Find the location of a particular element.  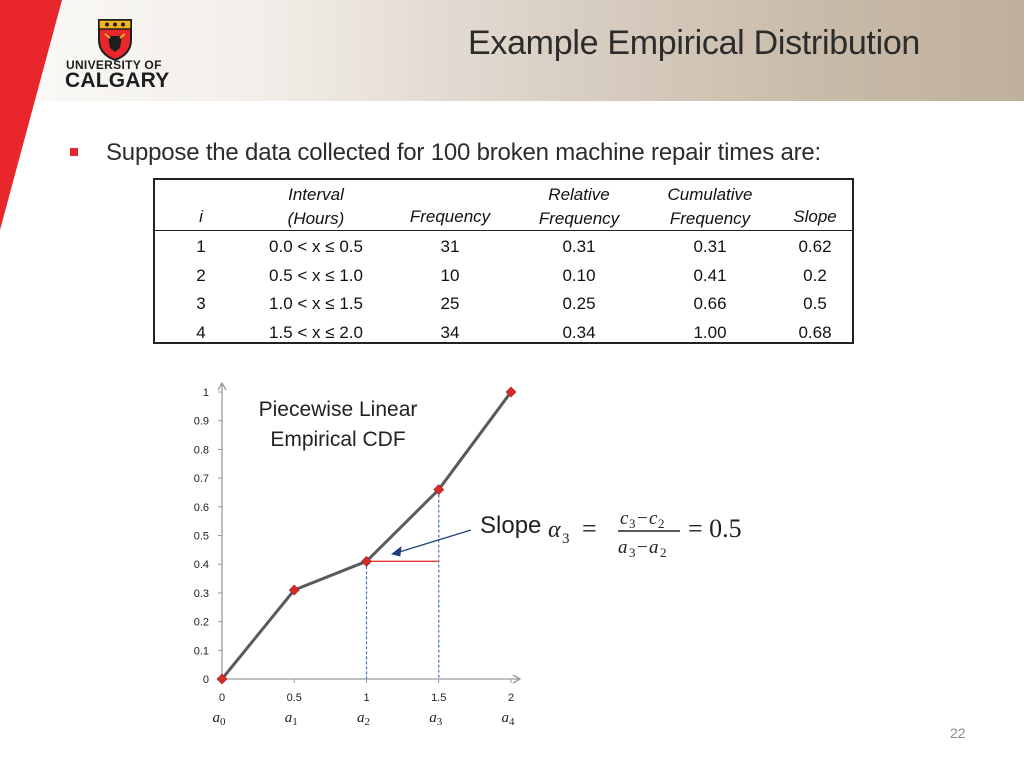

y-tick-label: 0.8 is located at coordinates (201, 450).